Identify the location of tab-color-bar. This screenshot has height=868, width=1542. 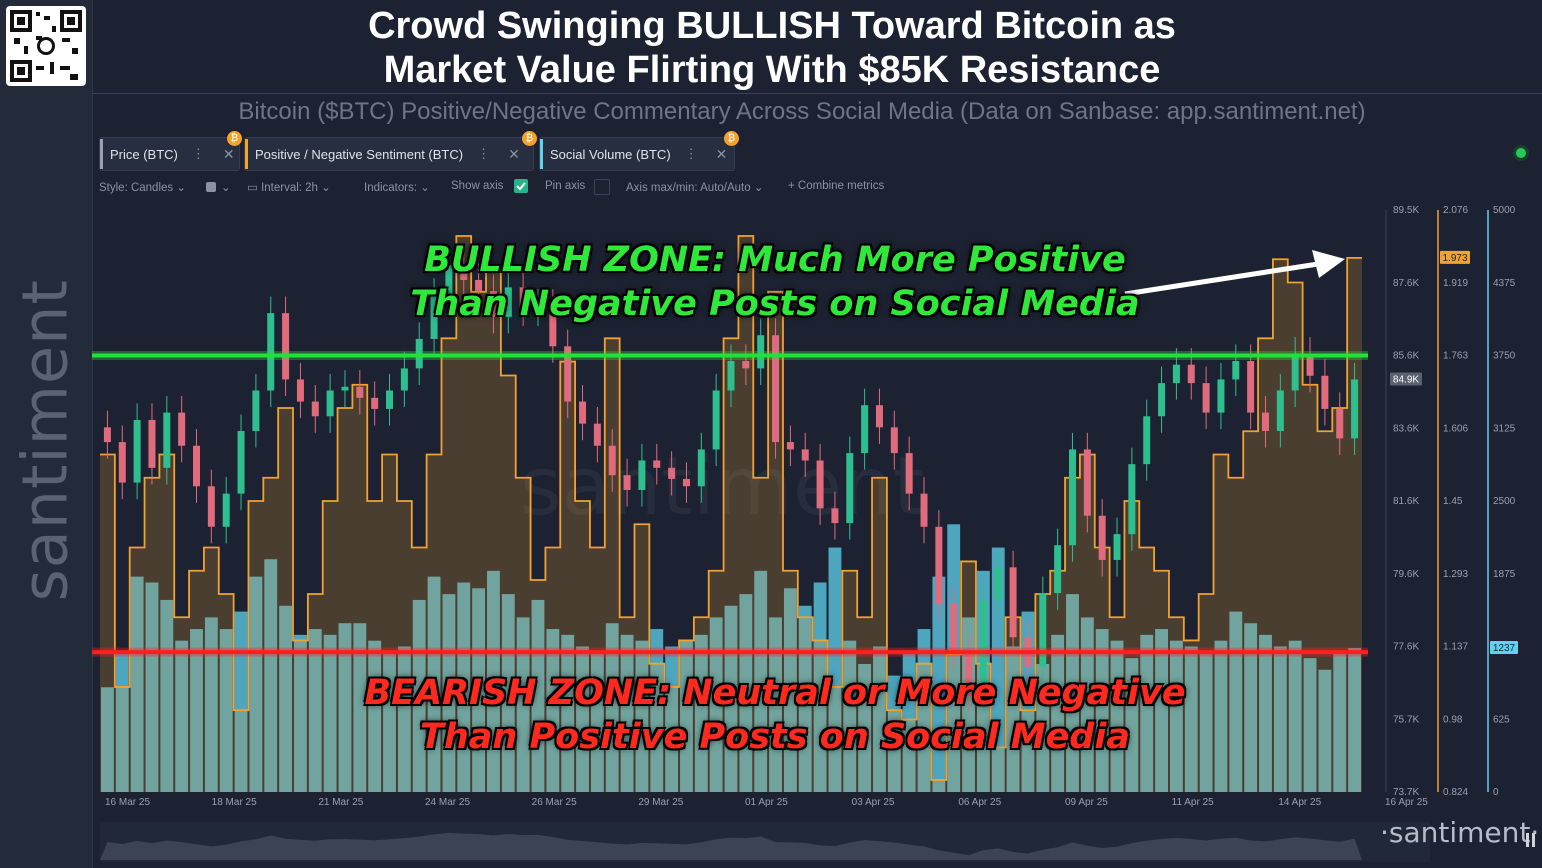
(246, 154).